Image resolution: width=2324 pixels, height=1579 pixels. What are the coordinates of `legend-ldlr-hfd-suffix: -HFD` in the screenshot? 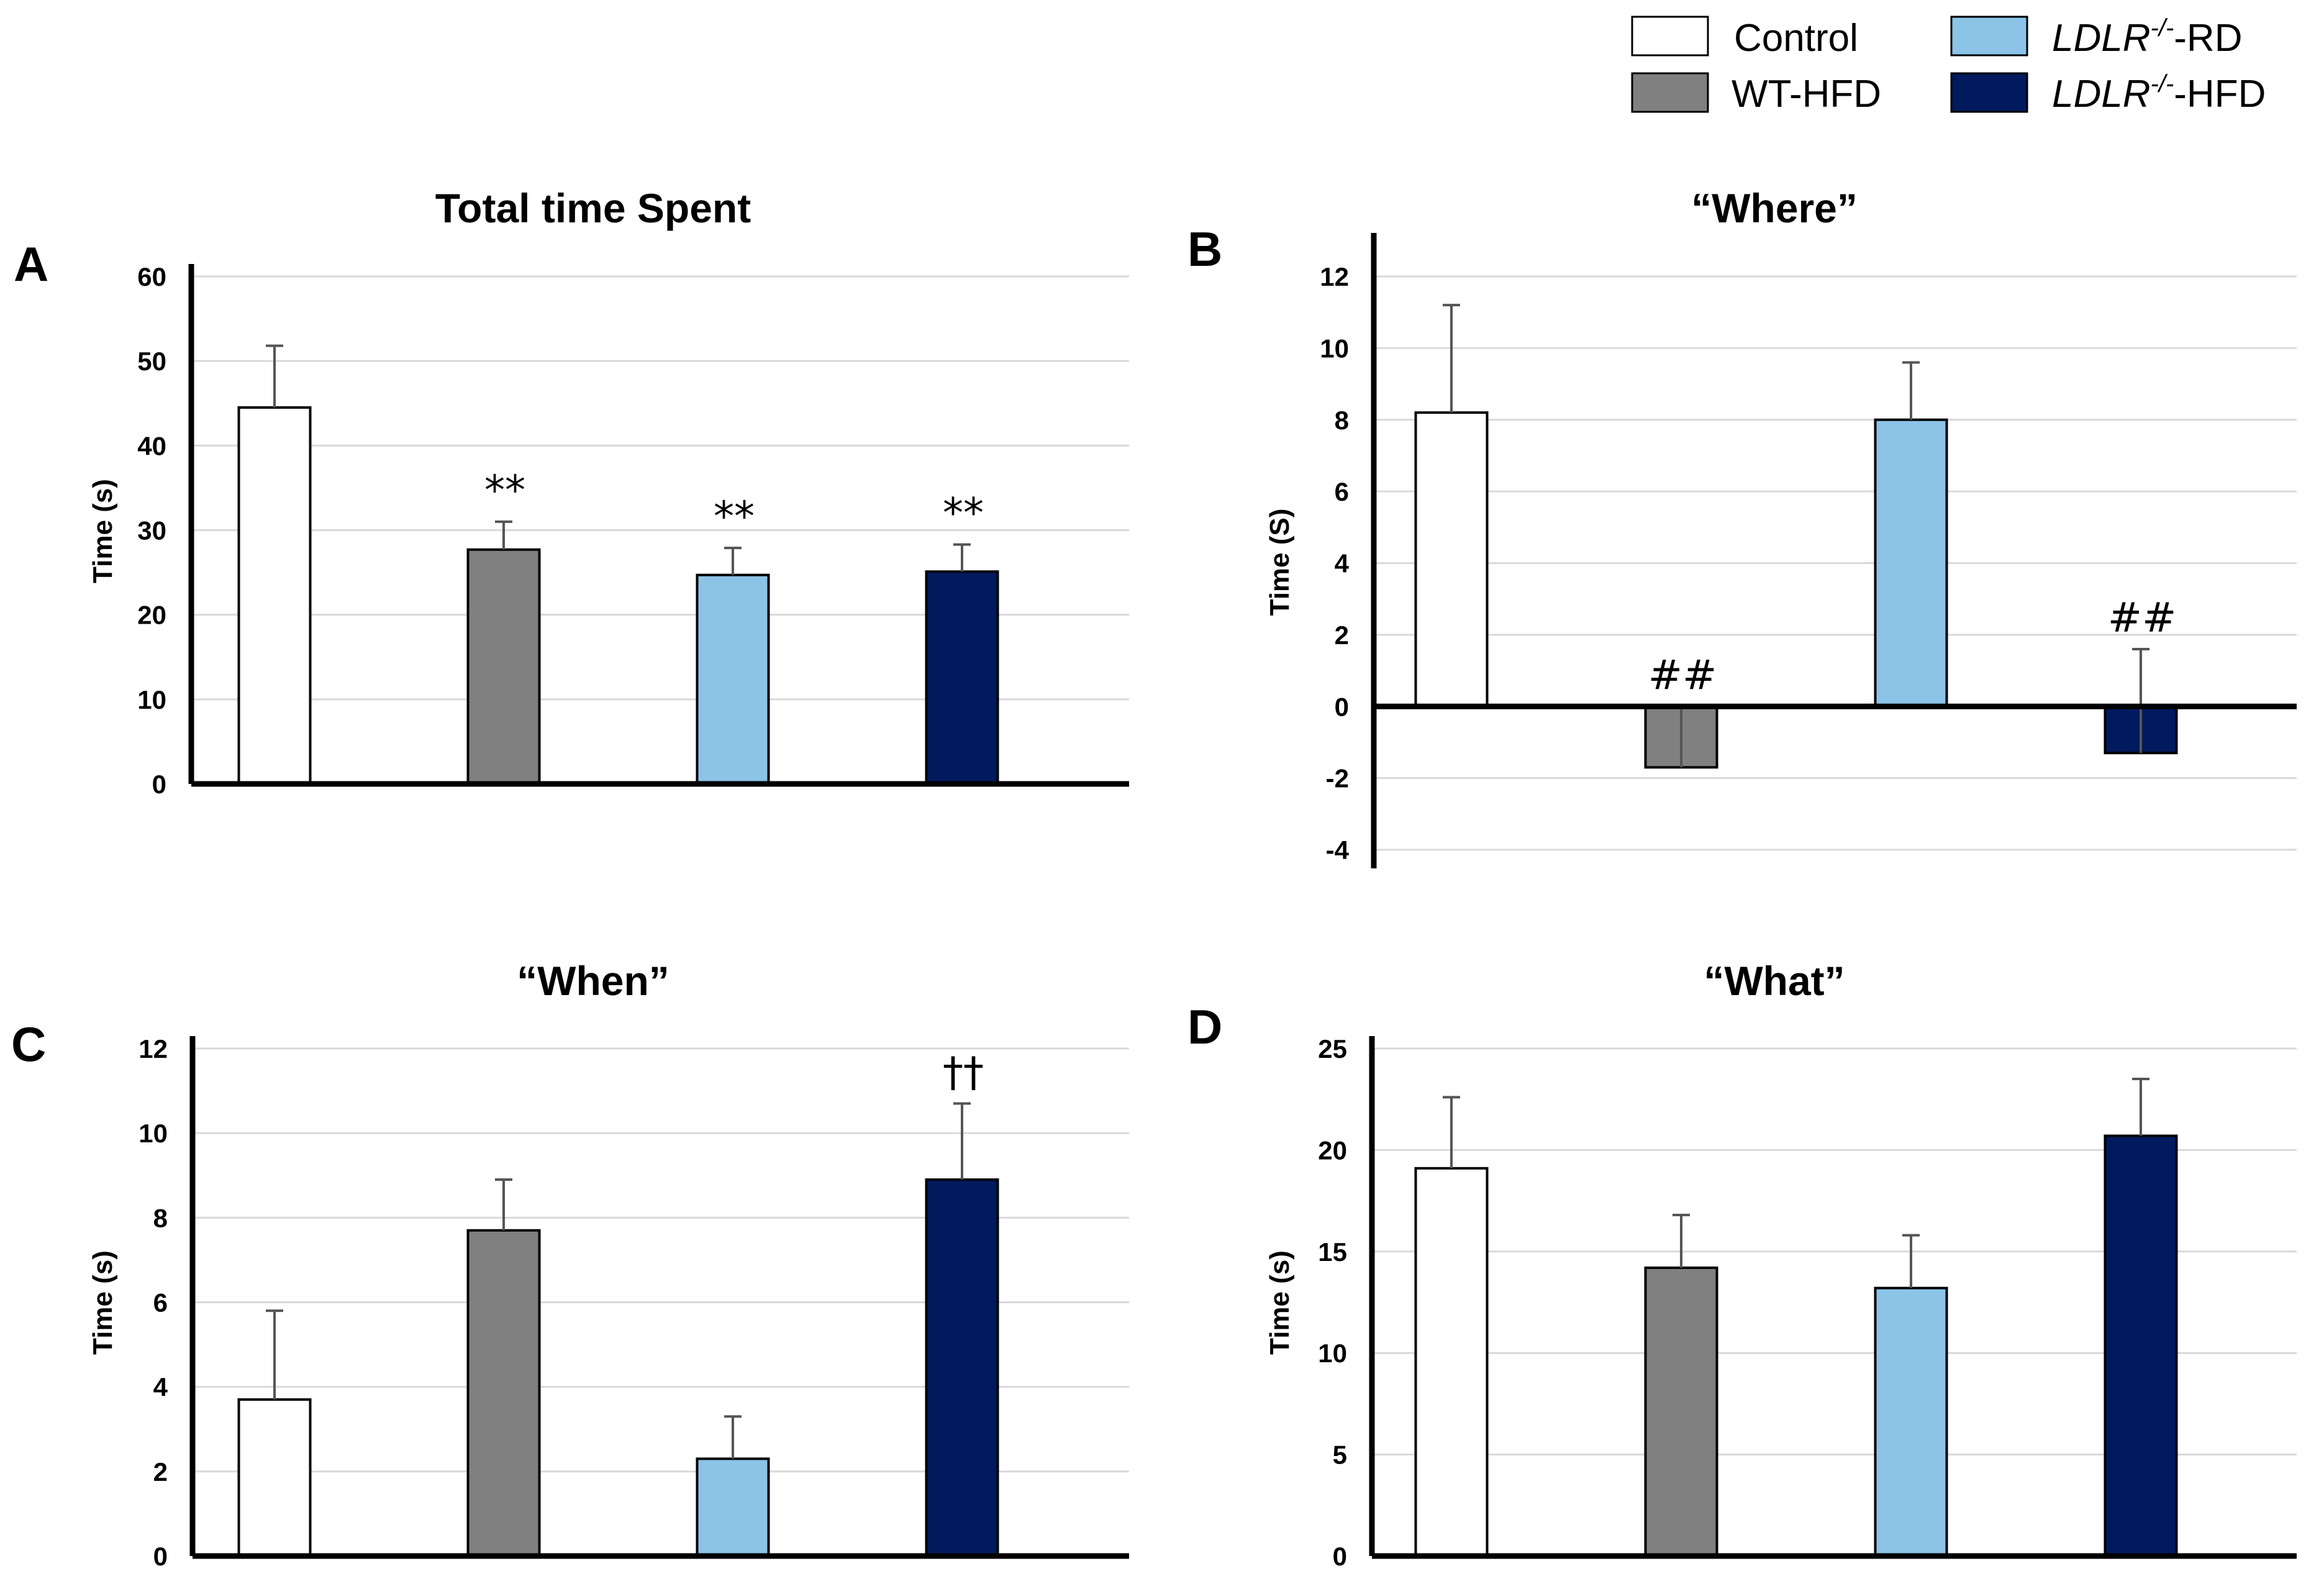 It's located at (2220, 94).